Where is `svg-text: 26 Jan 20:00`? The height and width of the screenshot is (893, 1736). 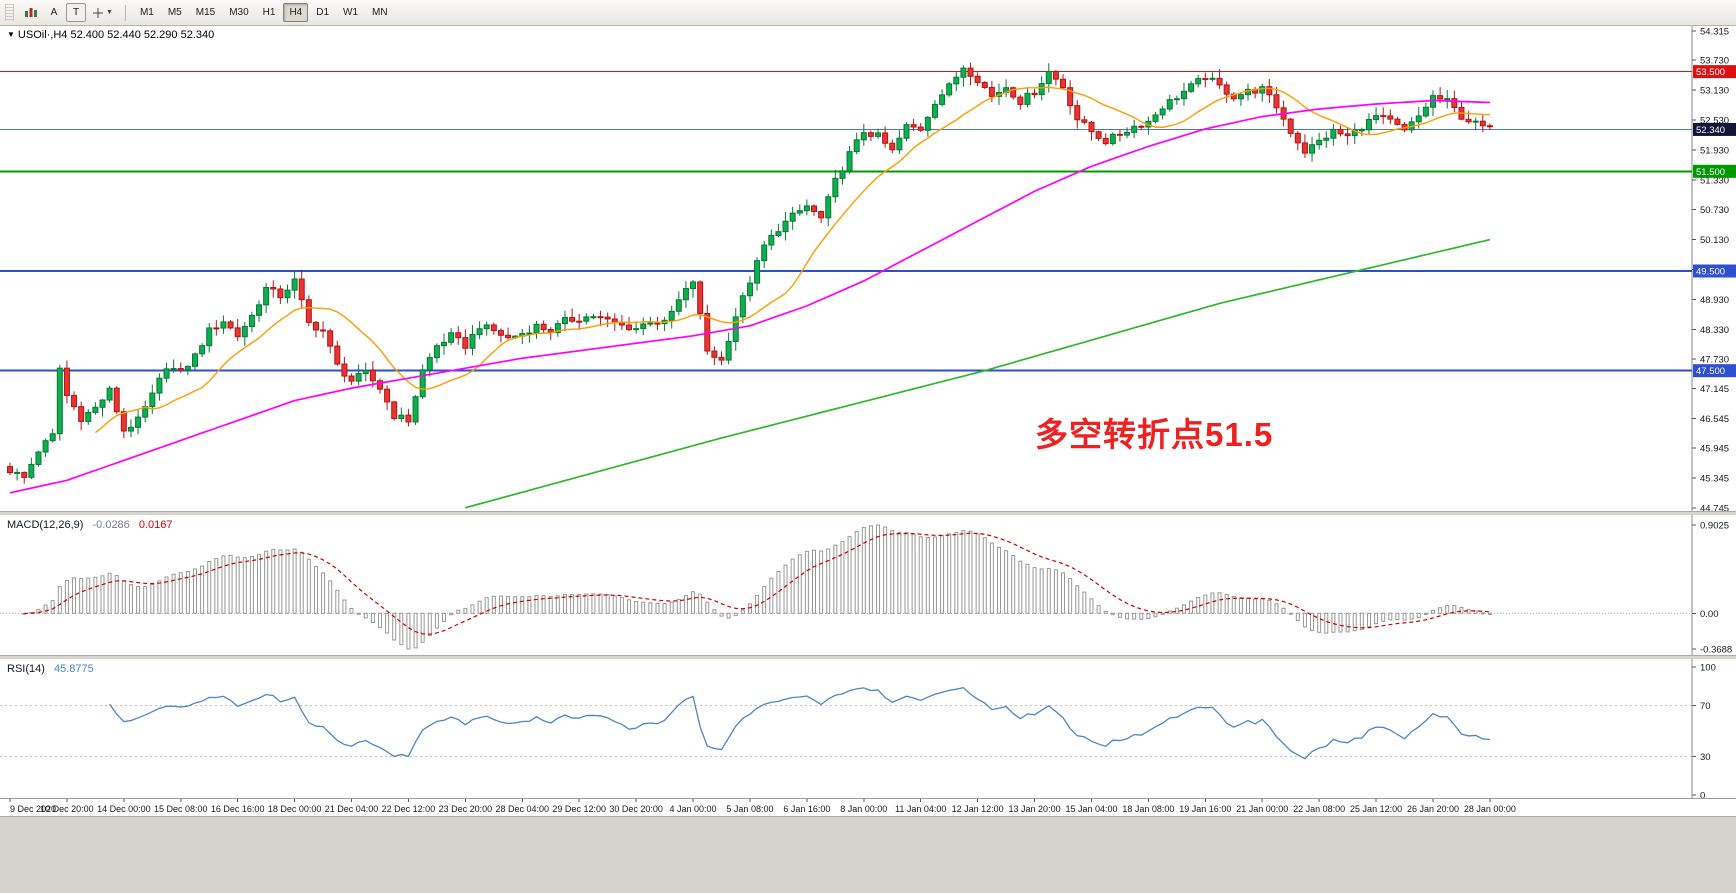
svg-text: 26 Jan 20:00 is located at coordinates (1433, 809).